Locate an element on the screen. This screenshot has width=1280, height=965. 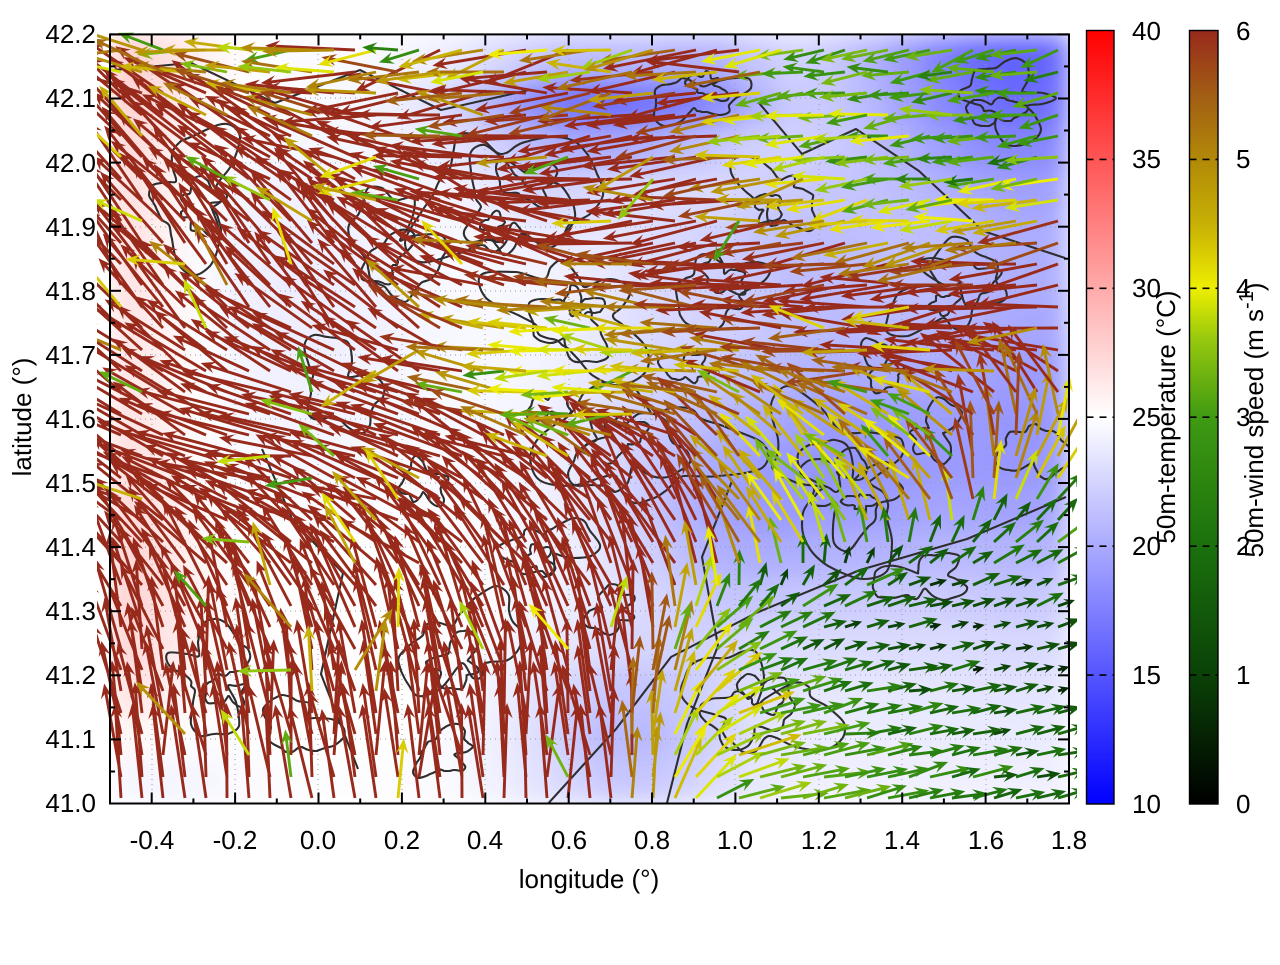
svg-text: 41.1 is located at coordinates (70, 739).